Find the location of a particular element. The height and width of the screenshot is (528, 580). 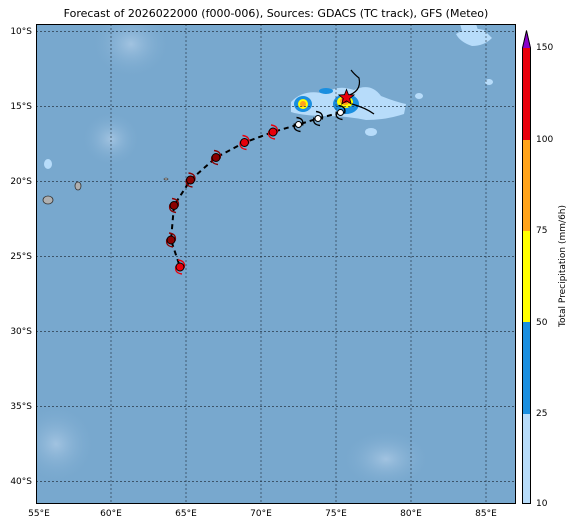

colorbar-tick-label: 75 is located at coordinates (542, 231).